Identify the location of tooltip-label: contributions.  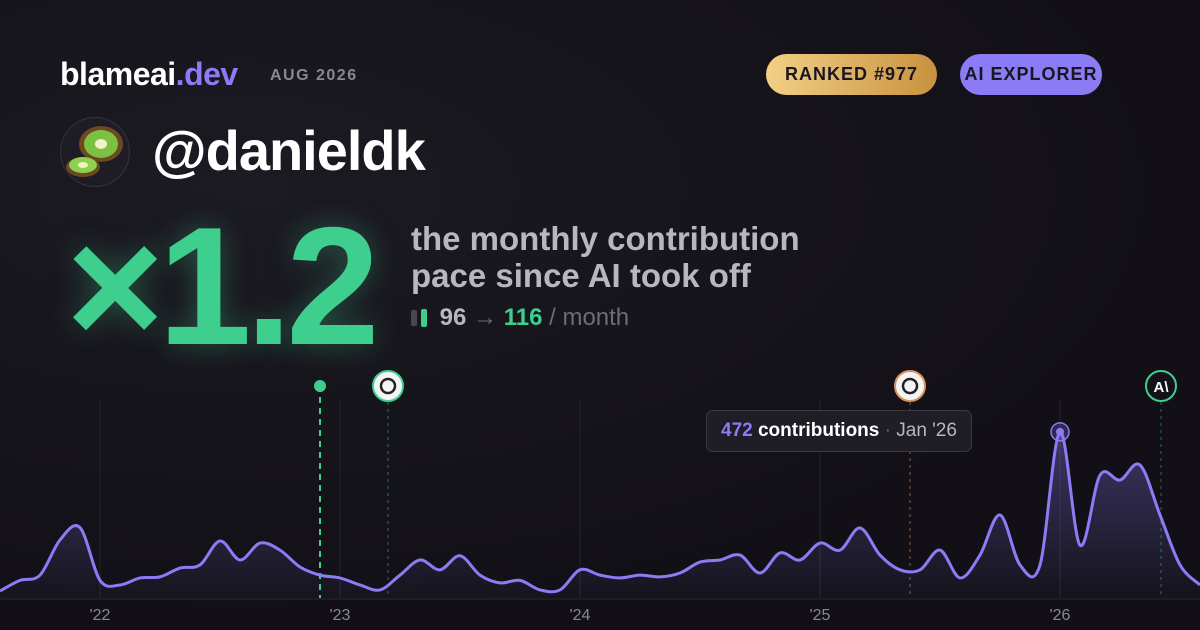
(818, 430).